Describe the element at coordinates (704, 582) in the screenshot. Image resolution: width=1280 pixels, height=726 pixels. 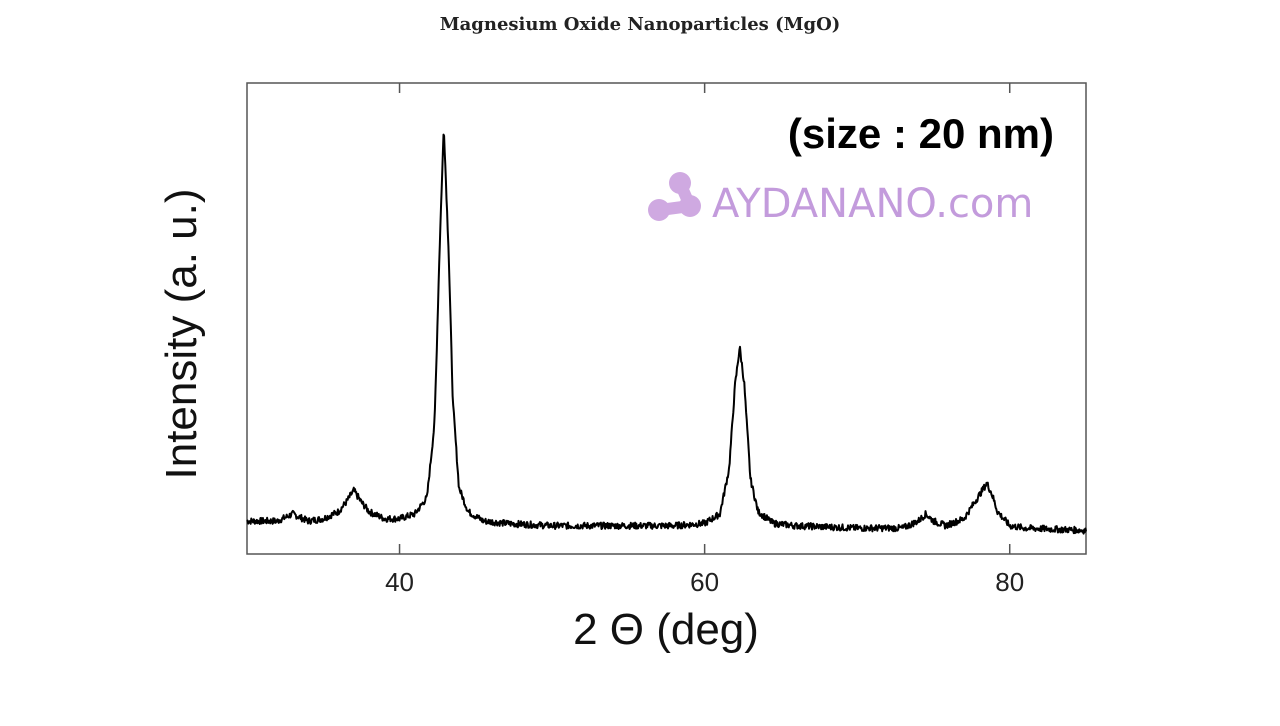
I see `x-tick-label: 60` at that location.